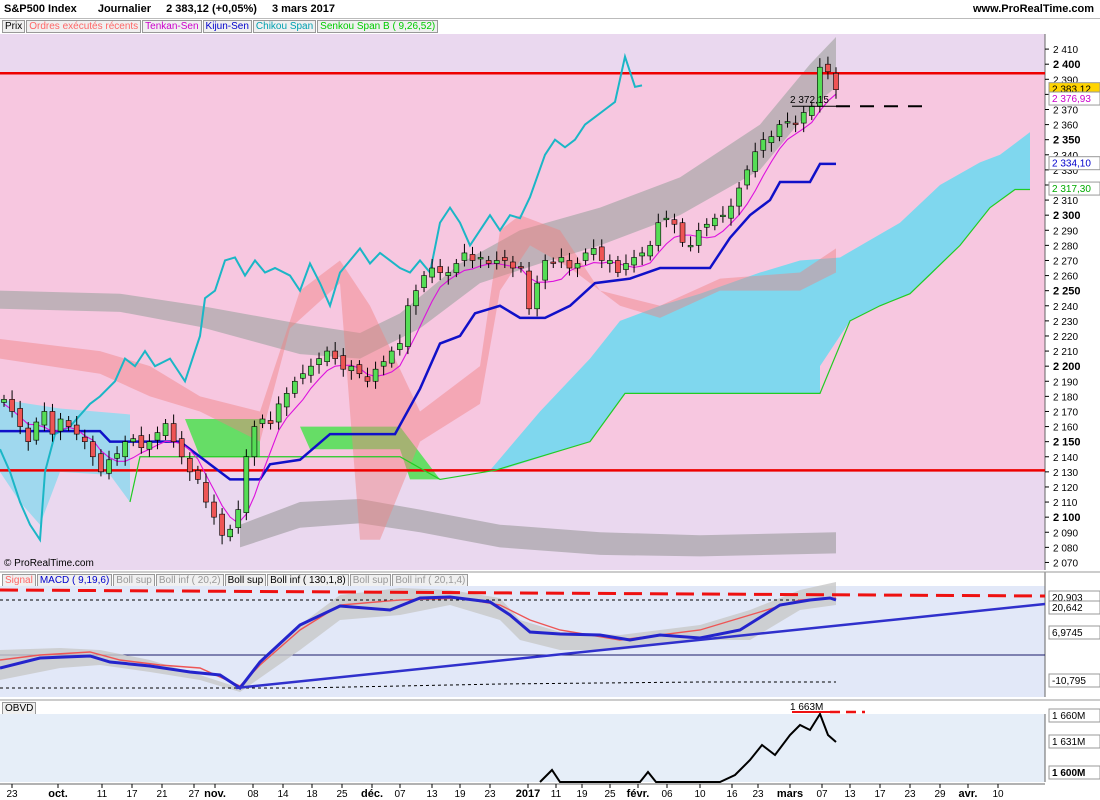  I want to click on price-axis-label: 2 170, so click(1065, 412).